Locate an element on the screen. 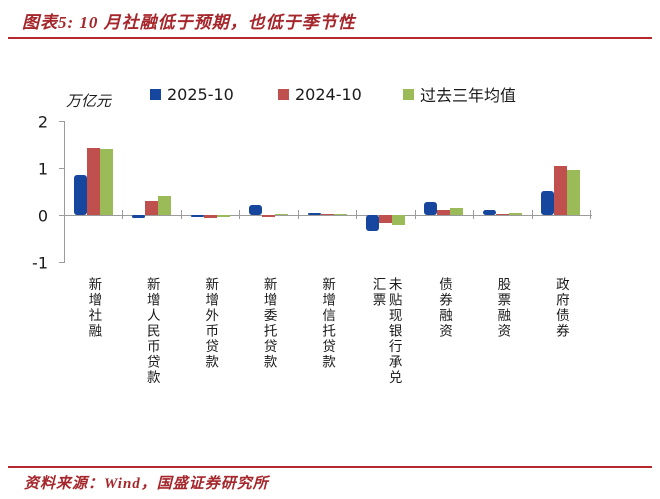  bar-新增人民币贷款-2024-10 is located at coordinates (152, 207).